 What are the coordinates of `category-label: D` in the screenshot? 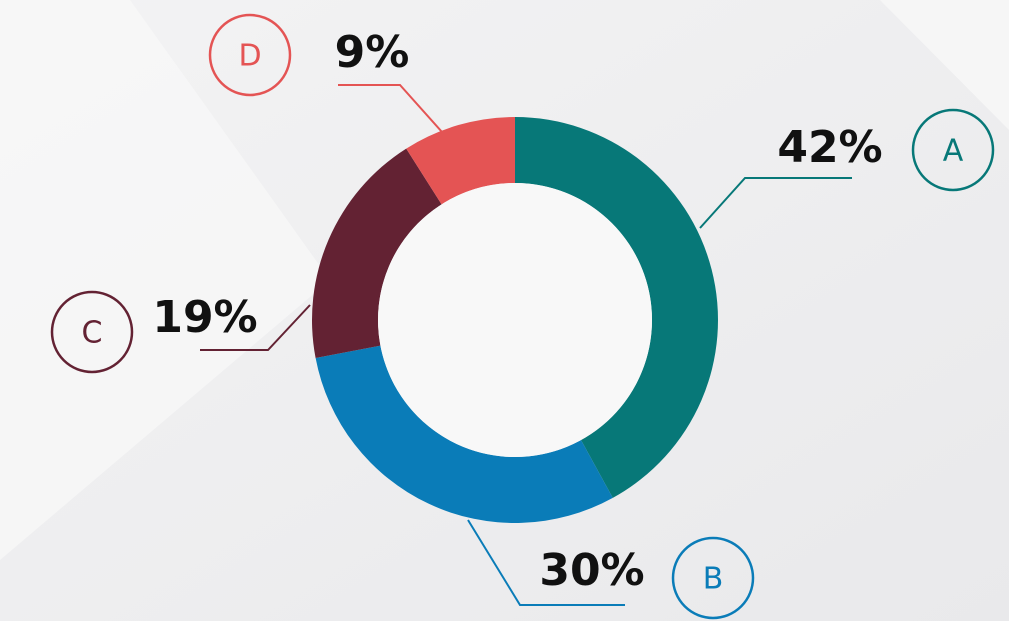 It's located at (249, 56).